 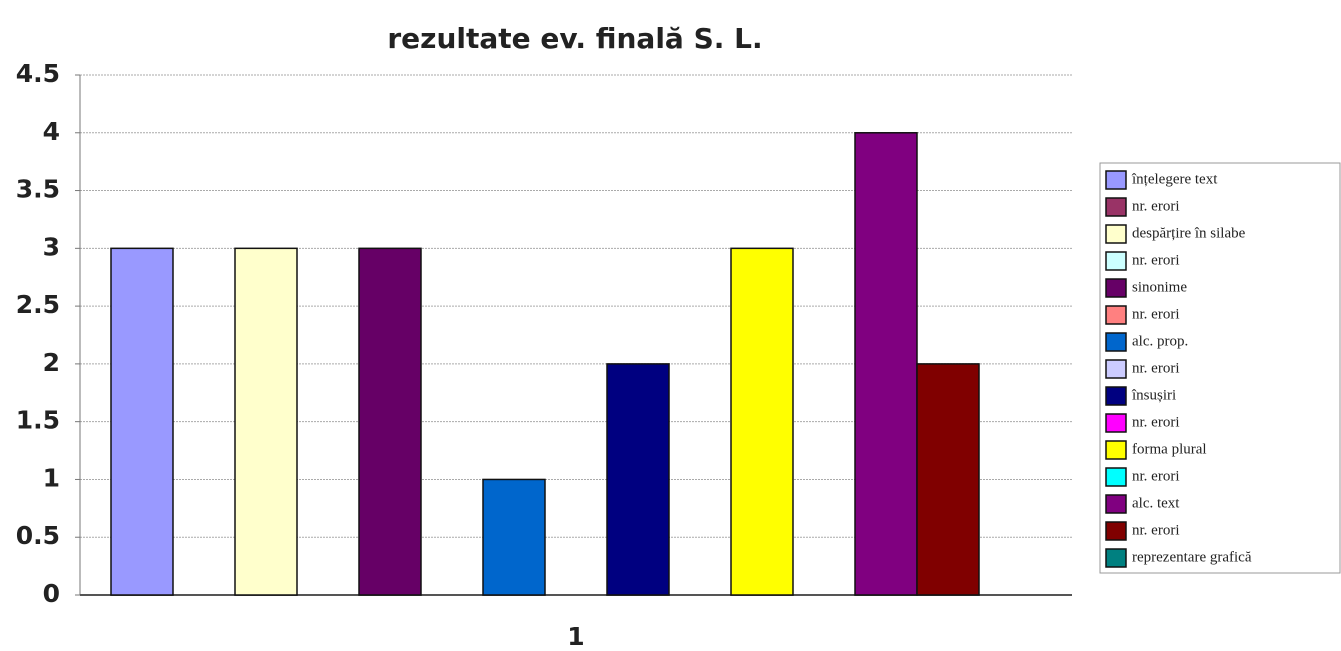 I want to click on y-tick-label: 0.5, so click(x=38, y=535).